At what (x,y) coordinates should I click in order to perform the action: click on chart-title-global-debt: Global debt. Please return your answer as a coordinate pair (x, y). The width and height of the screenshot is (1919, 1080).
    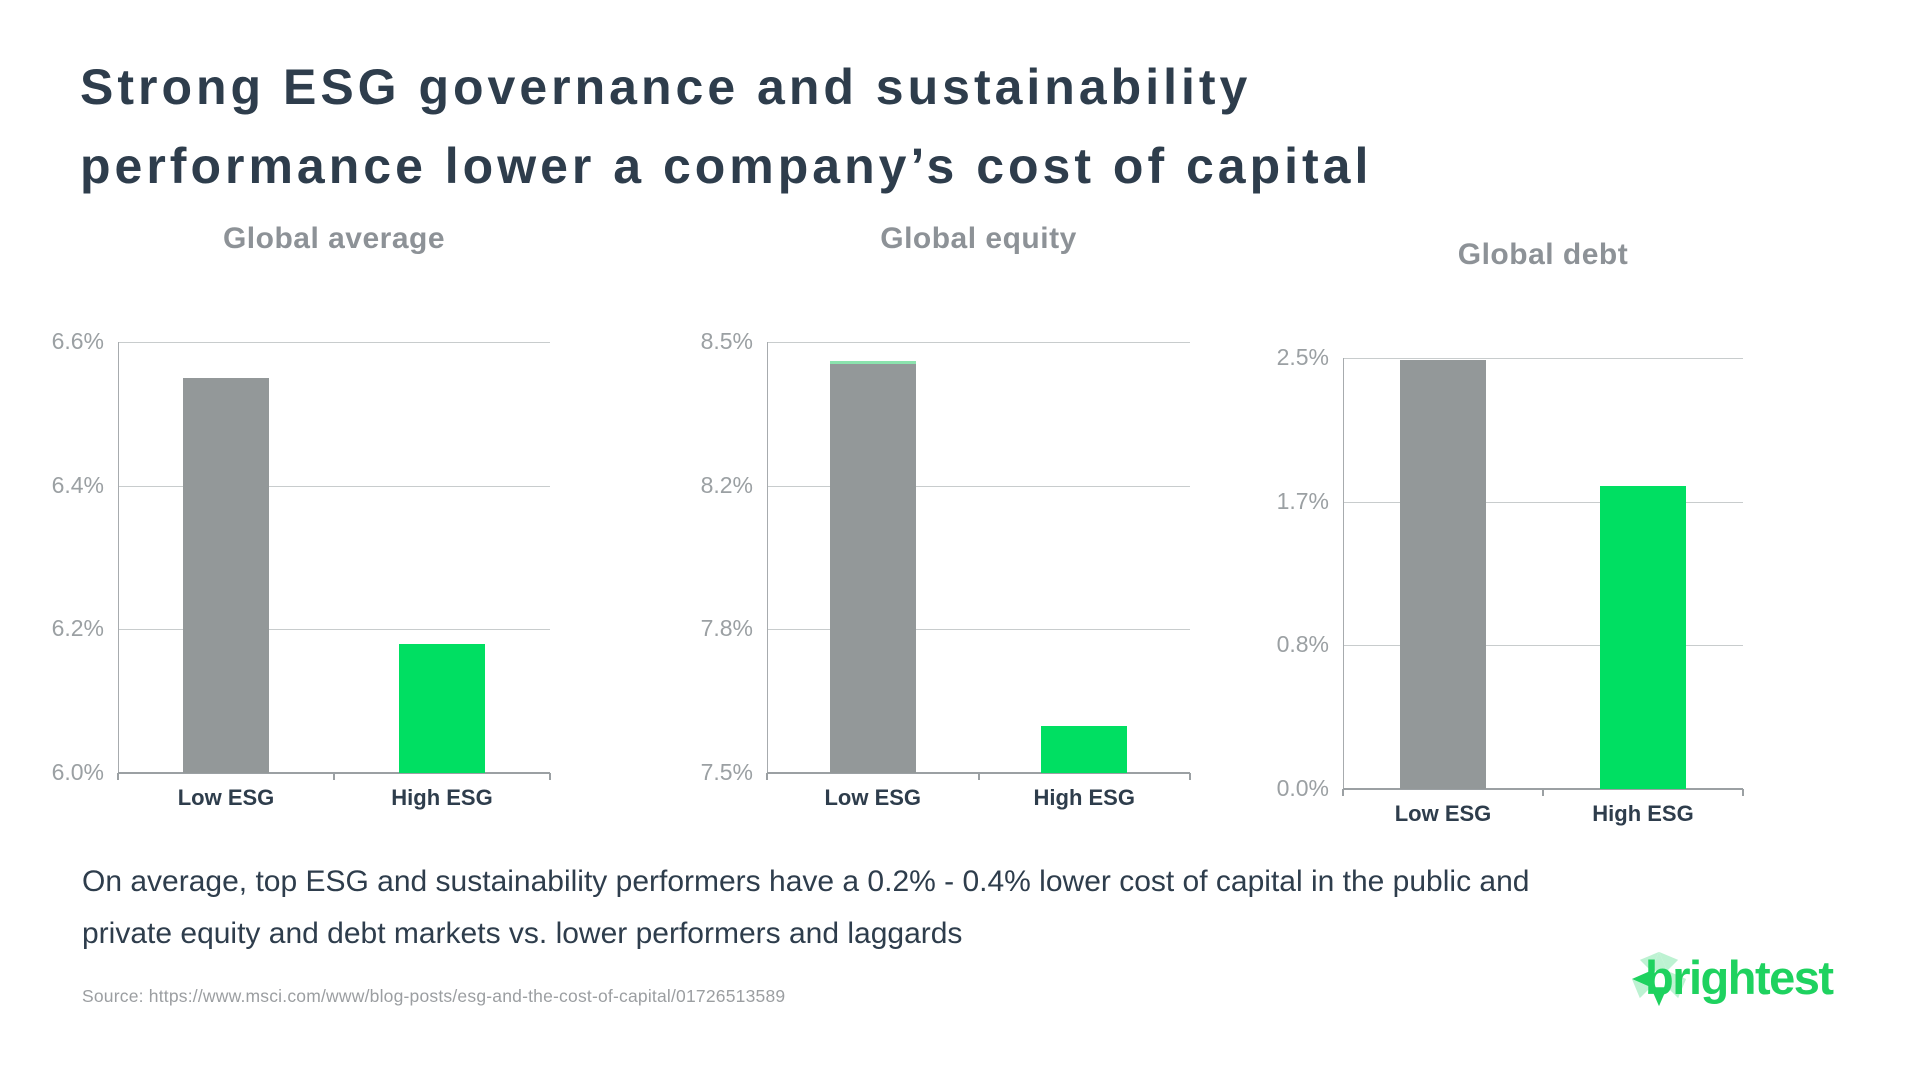
    Looking at the image, I should click on (1543, 254).